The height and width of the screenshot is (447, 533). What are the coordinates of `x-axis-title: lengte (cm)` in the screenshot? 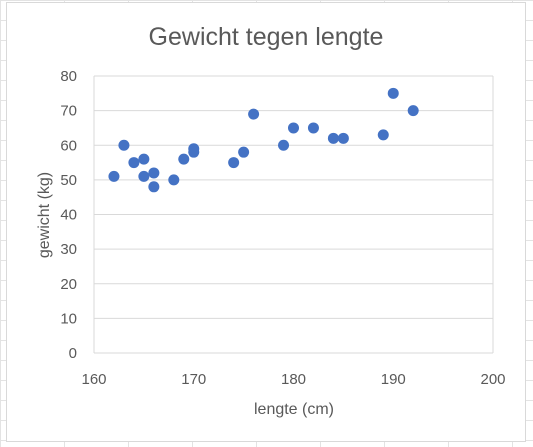 It's located at (294, 409).